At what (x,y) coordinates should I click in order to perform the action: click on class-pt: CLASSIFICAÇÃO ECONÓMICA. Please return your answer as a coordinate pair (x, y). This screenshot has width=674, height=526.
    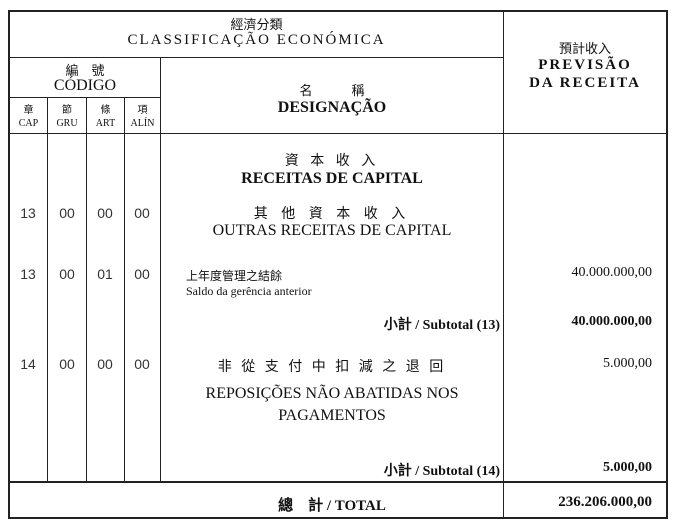
    Looking at the image, I should click on (256, 40).